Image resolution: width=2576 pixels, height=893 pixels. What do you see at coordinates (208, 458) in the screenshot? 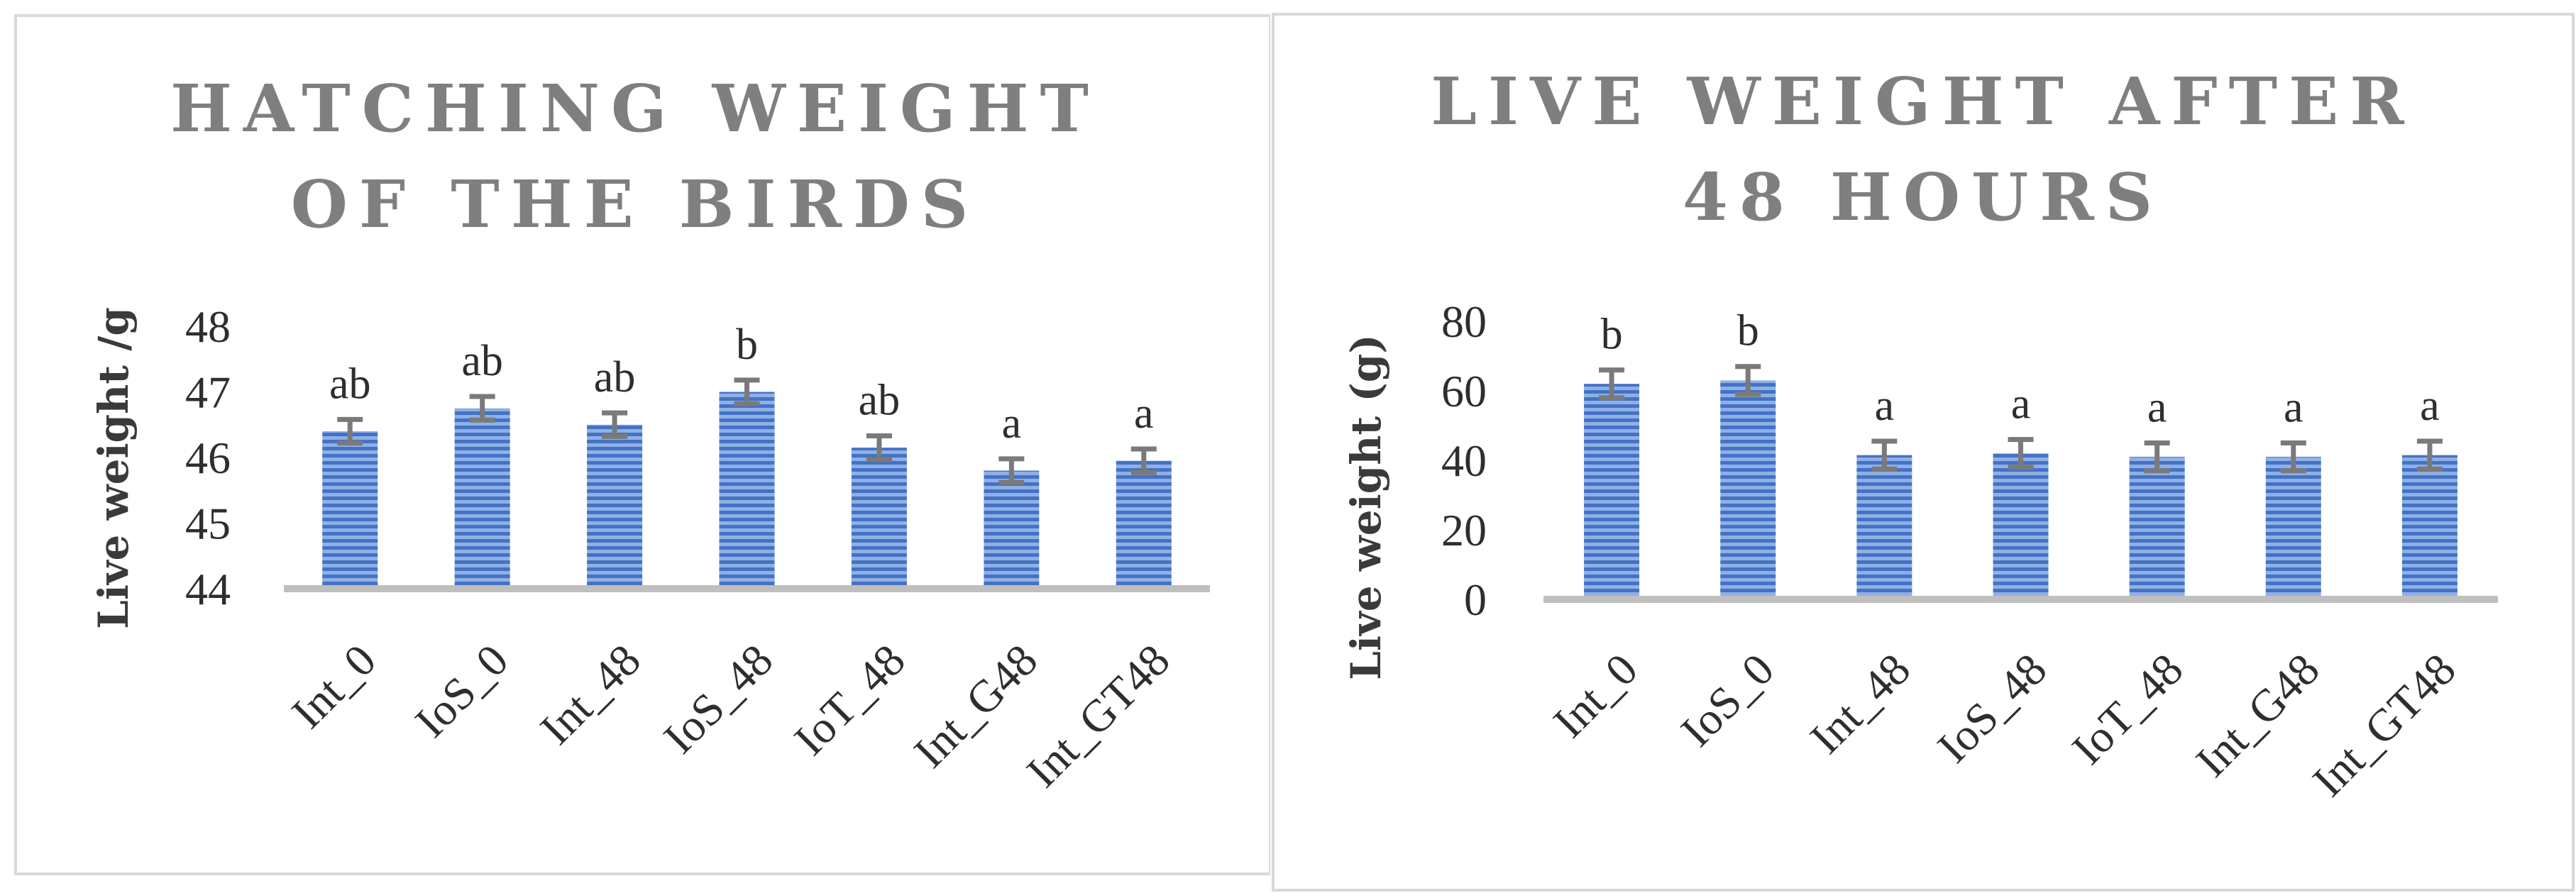
I see `y-tick-label: 46` at bounding box center [208, 458].